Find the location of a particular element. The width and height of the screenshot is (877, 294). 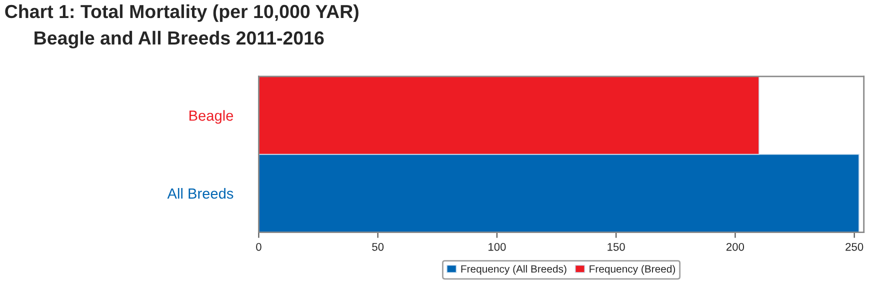

x-tick-label: 200 is located at coordinates (735, 246).